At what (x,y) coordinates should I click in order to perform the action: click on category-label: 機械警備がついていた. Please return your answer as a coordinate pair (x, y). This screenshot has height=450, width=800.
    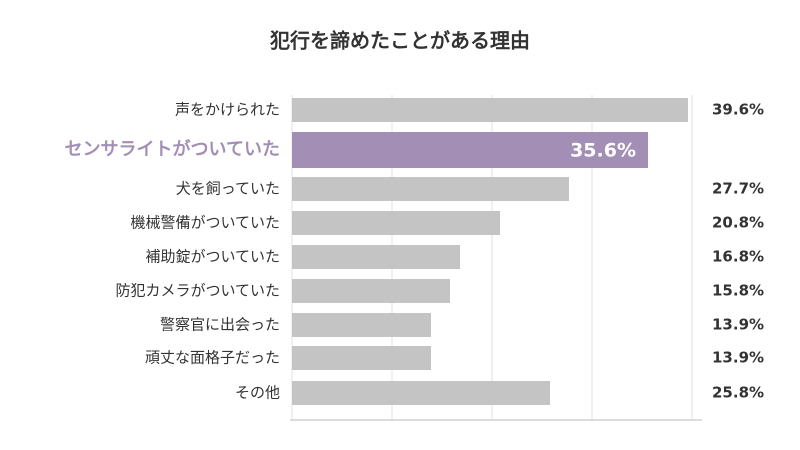
    Looking at the image, I should click on (205, 223).